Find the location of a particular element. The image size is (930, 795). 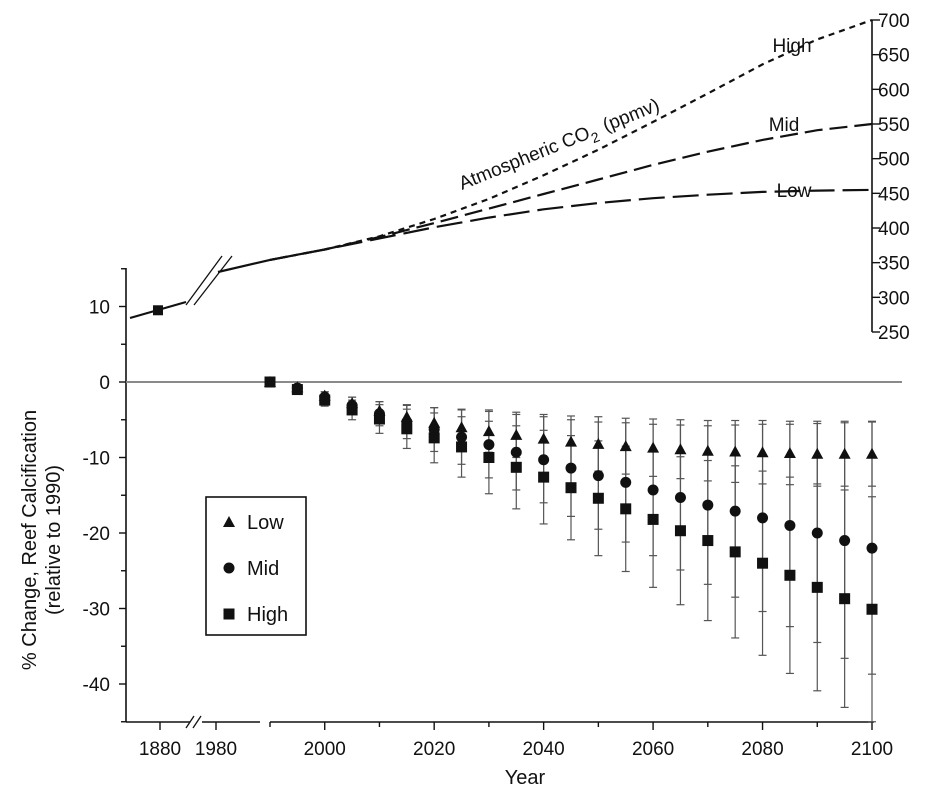

co2-historic-line is located at coordinates (244, 266).